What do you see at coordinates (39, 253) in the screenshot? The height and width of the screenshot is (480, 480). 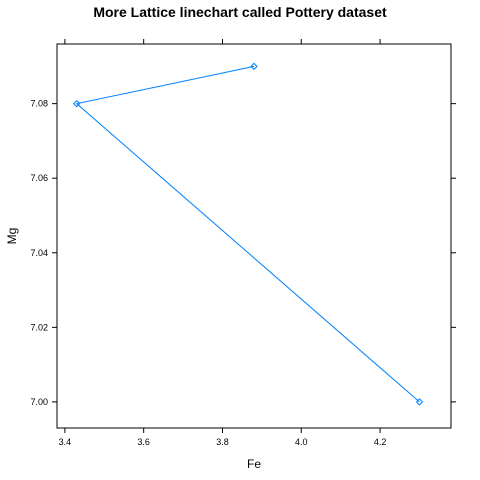 I see `y-tick-label: 7.04` at bounding box center [39, 253].